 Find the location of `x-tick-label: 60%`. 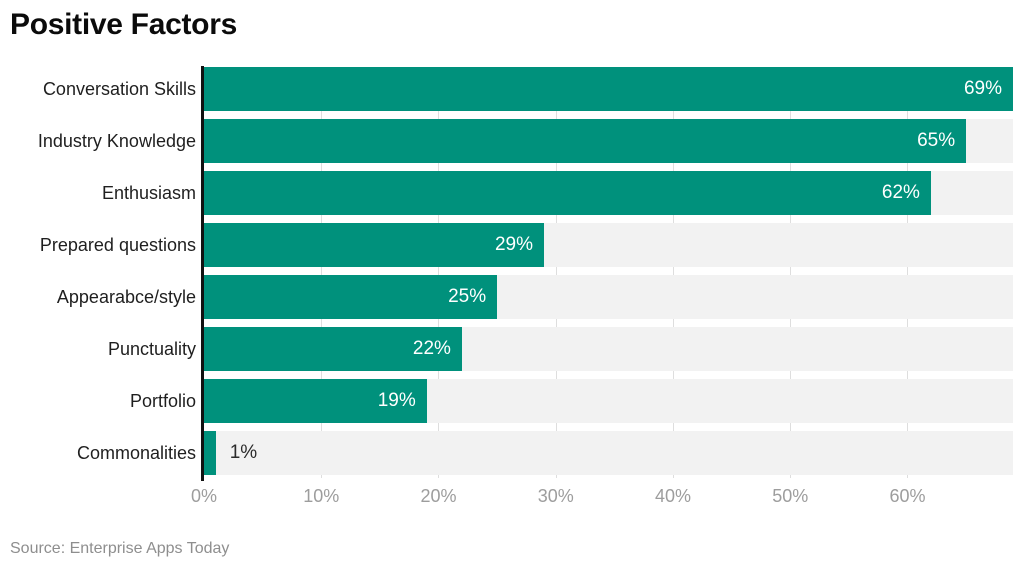

x-tick-label: 60% is located at coordinates (907, 496).